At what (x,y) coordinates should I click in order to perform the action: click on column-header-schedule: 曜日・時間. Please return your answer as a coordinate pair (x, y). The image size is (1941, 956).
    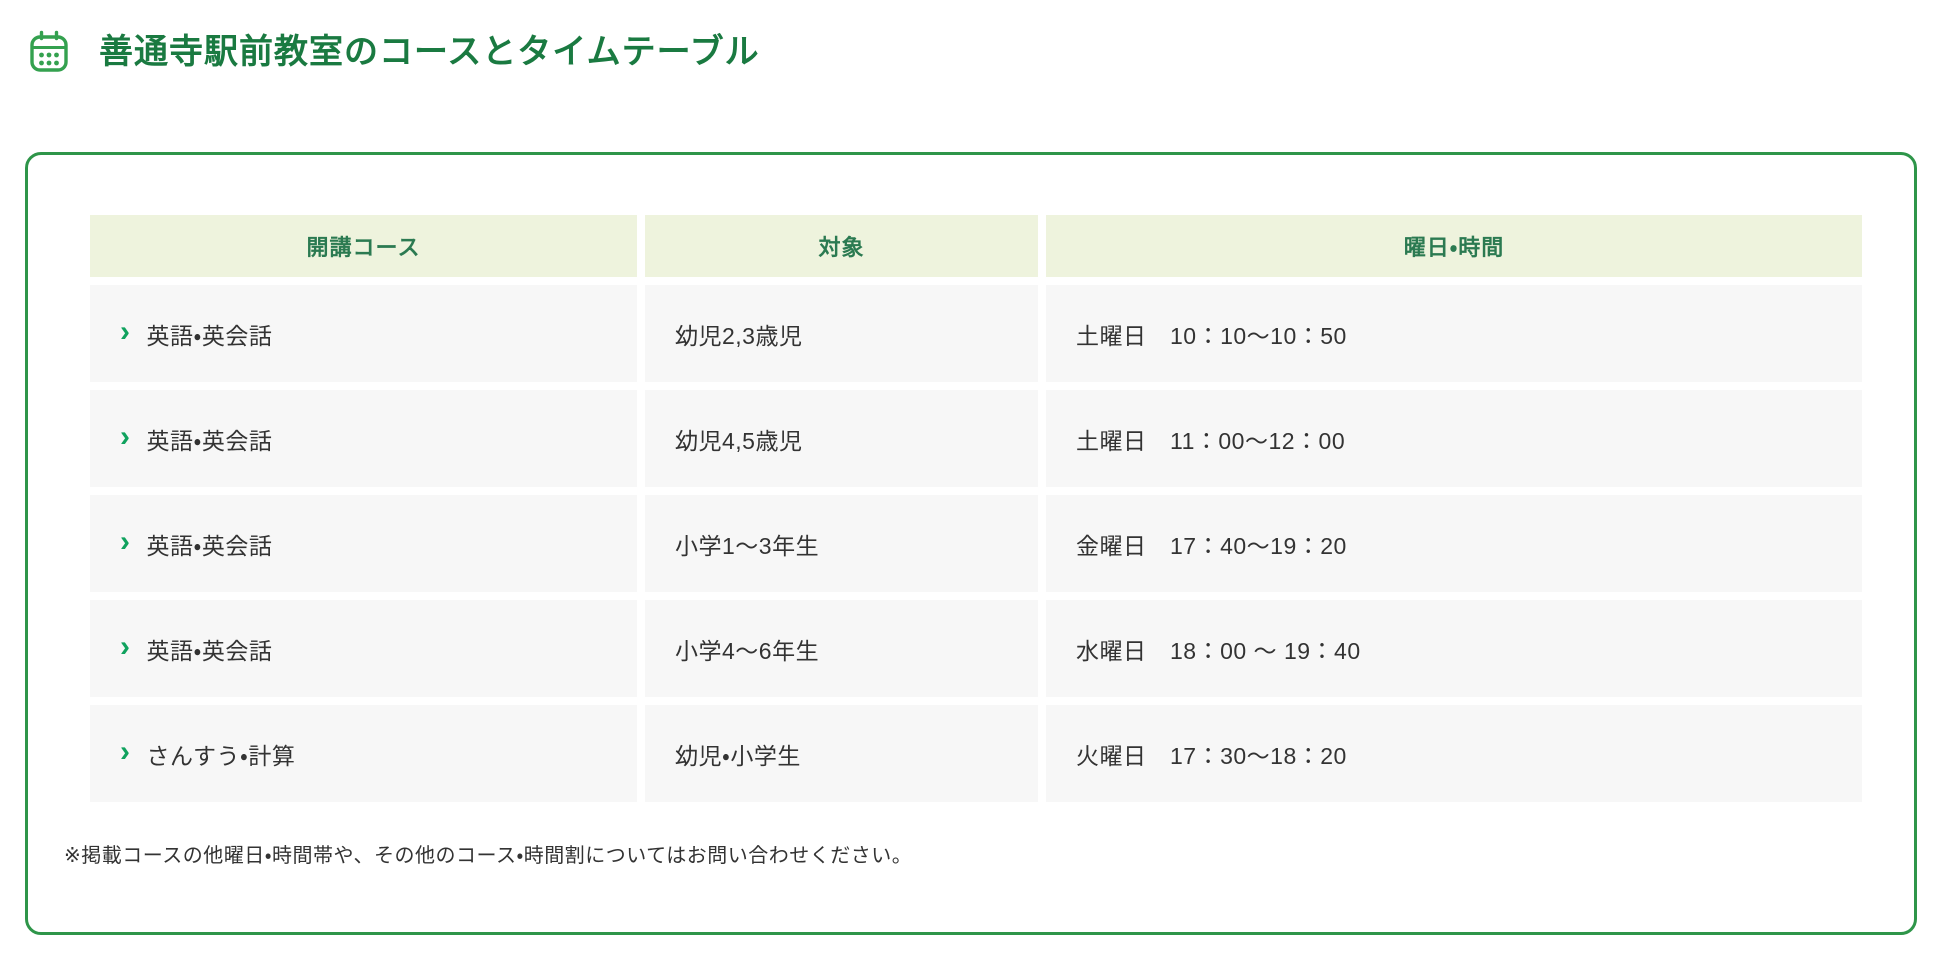
    Looking at the image, I should click on (1454, 246).